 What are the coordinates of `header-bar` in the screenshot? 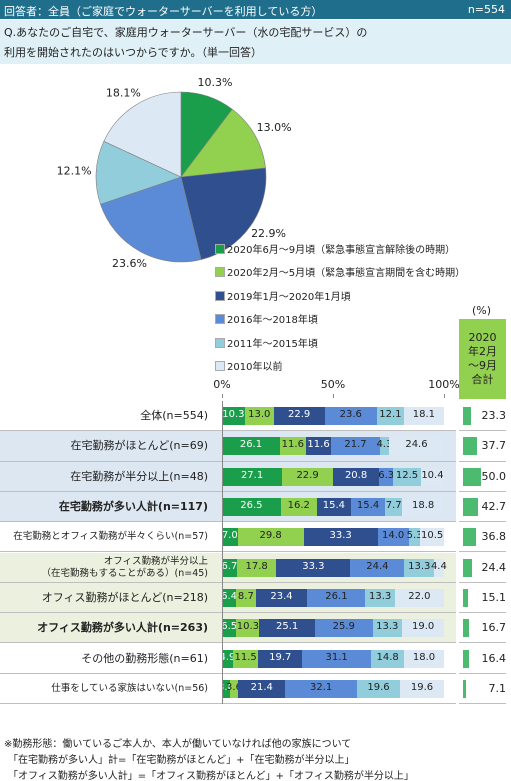 It's located at (255, 9).